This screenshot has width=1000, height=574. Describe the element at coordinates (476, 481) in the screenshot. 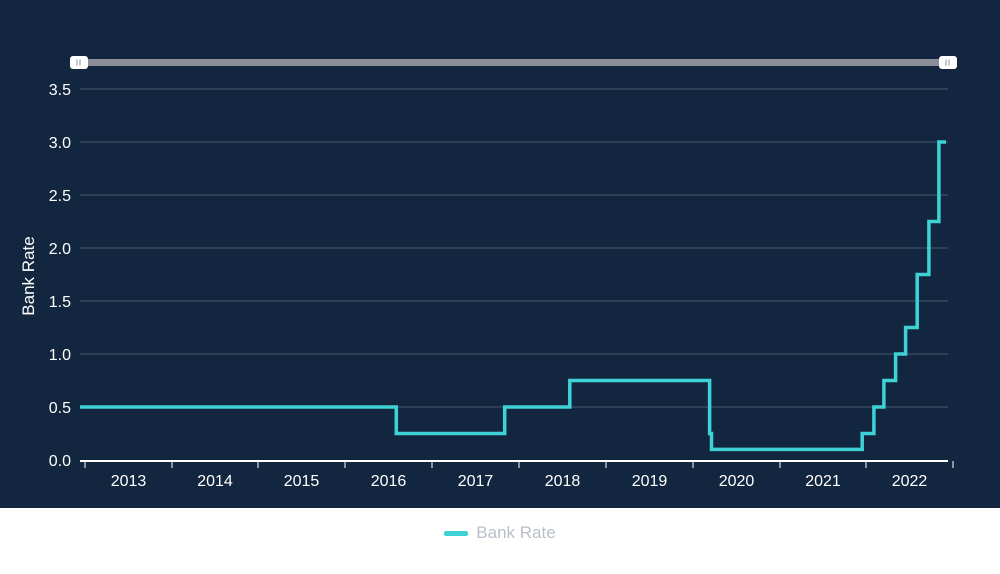

I see `x-tick-label: 2017` at that location.